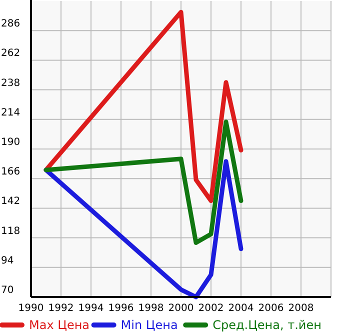  Describe the element at coordinates (10, 231) in the screenshot. I see `y-tick-label: 118` at that location.